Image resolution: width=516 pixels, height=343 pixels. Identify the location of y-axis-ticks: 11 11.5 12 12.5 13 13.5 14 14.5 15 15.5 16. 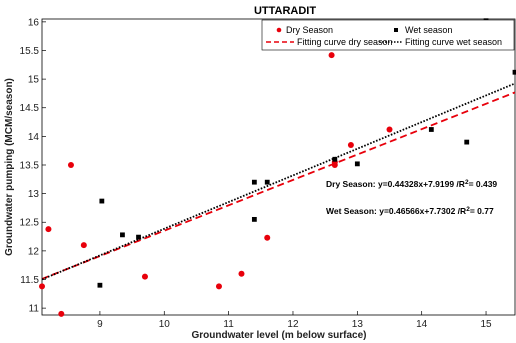
(33, 166).